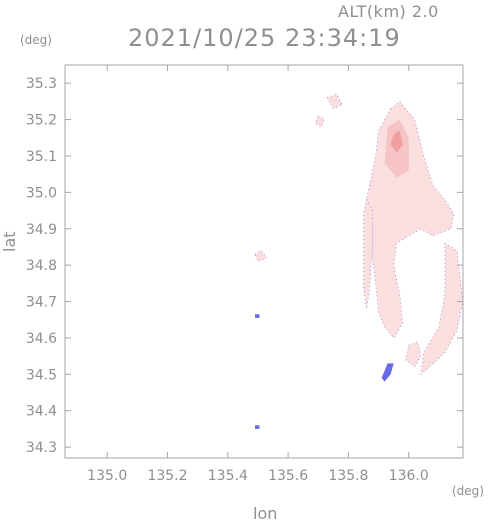  What do you see at coordinates (288, 476) in the screenshot?
I see `x-tick-label: 135.6` at bounding box center [288, 476].